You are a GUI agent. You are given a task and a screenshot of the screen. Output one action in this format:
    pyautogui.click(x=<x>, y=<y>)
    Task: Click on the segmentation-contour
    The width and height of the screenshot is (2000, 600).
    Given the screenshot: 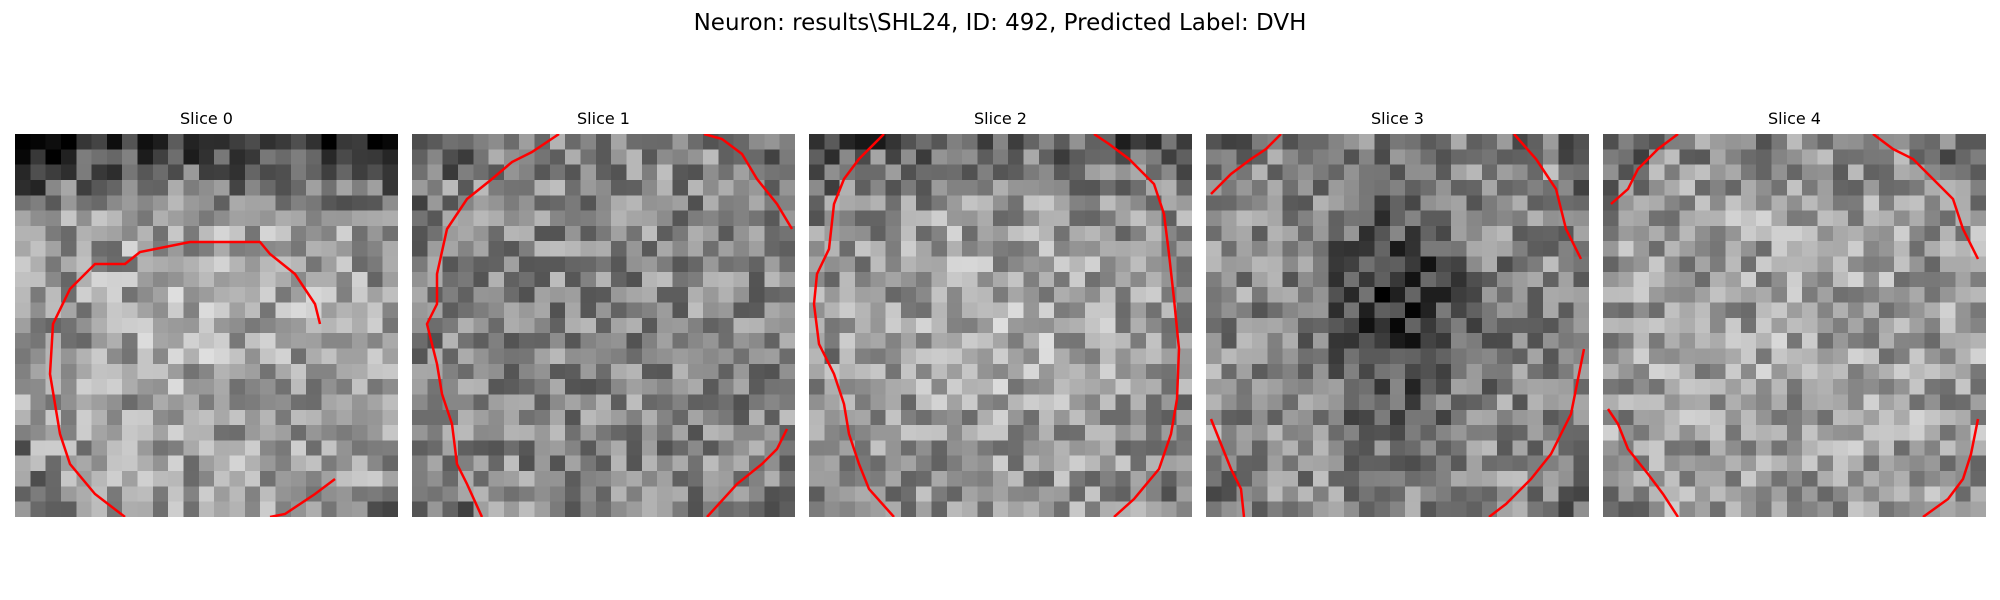 What is the action you would take?
    pyautogui.click(x=1643, y=462)
    